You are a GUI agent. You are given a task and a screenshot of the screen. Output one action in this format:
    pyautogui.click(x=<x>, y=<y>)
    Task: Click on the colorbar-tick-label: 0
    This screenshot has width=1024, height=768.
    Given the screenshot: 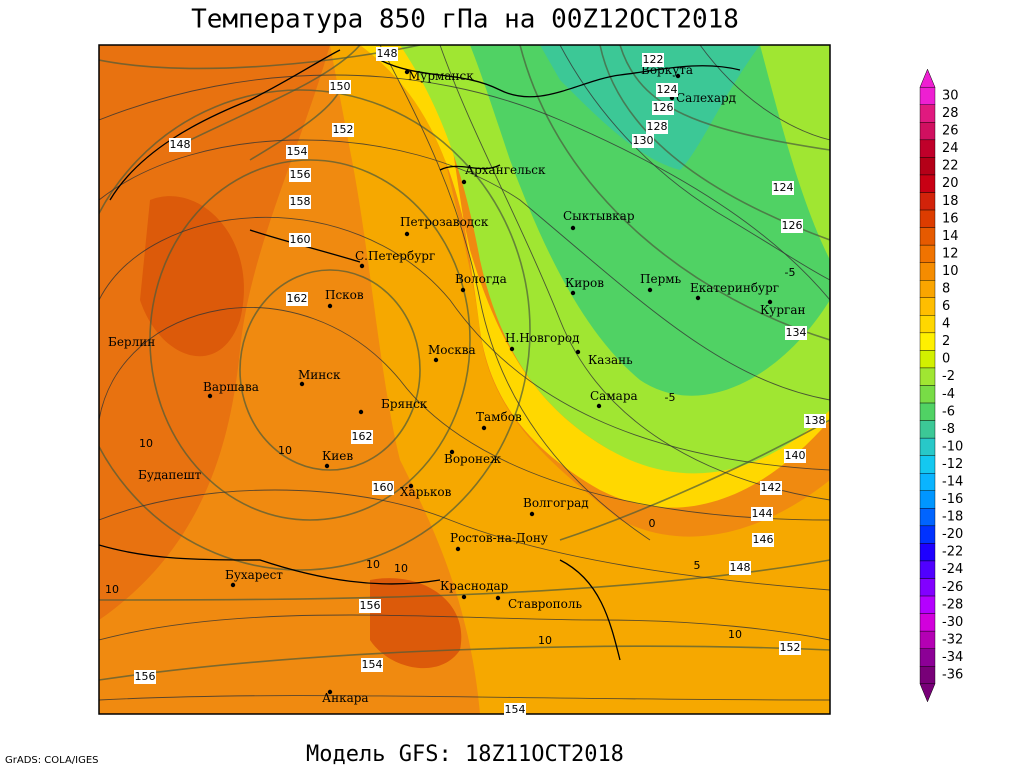 What is the action you would take?
    pyautogui.click(x=946, y=359)
    